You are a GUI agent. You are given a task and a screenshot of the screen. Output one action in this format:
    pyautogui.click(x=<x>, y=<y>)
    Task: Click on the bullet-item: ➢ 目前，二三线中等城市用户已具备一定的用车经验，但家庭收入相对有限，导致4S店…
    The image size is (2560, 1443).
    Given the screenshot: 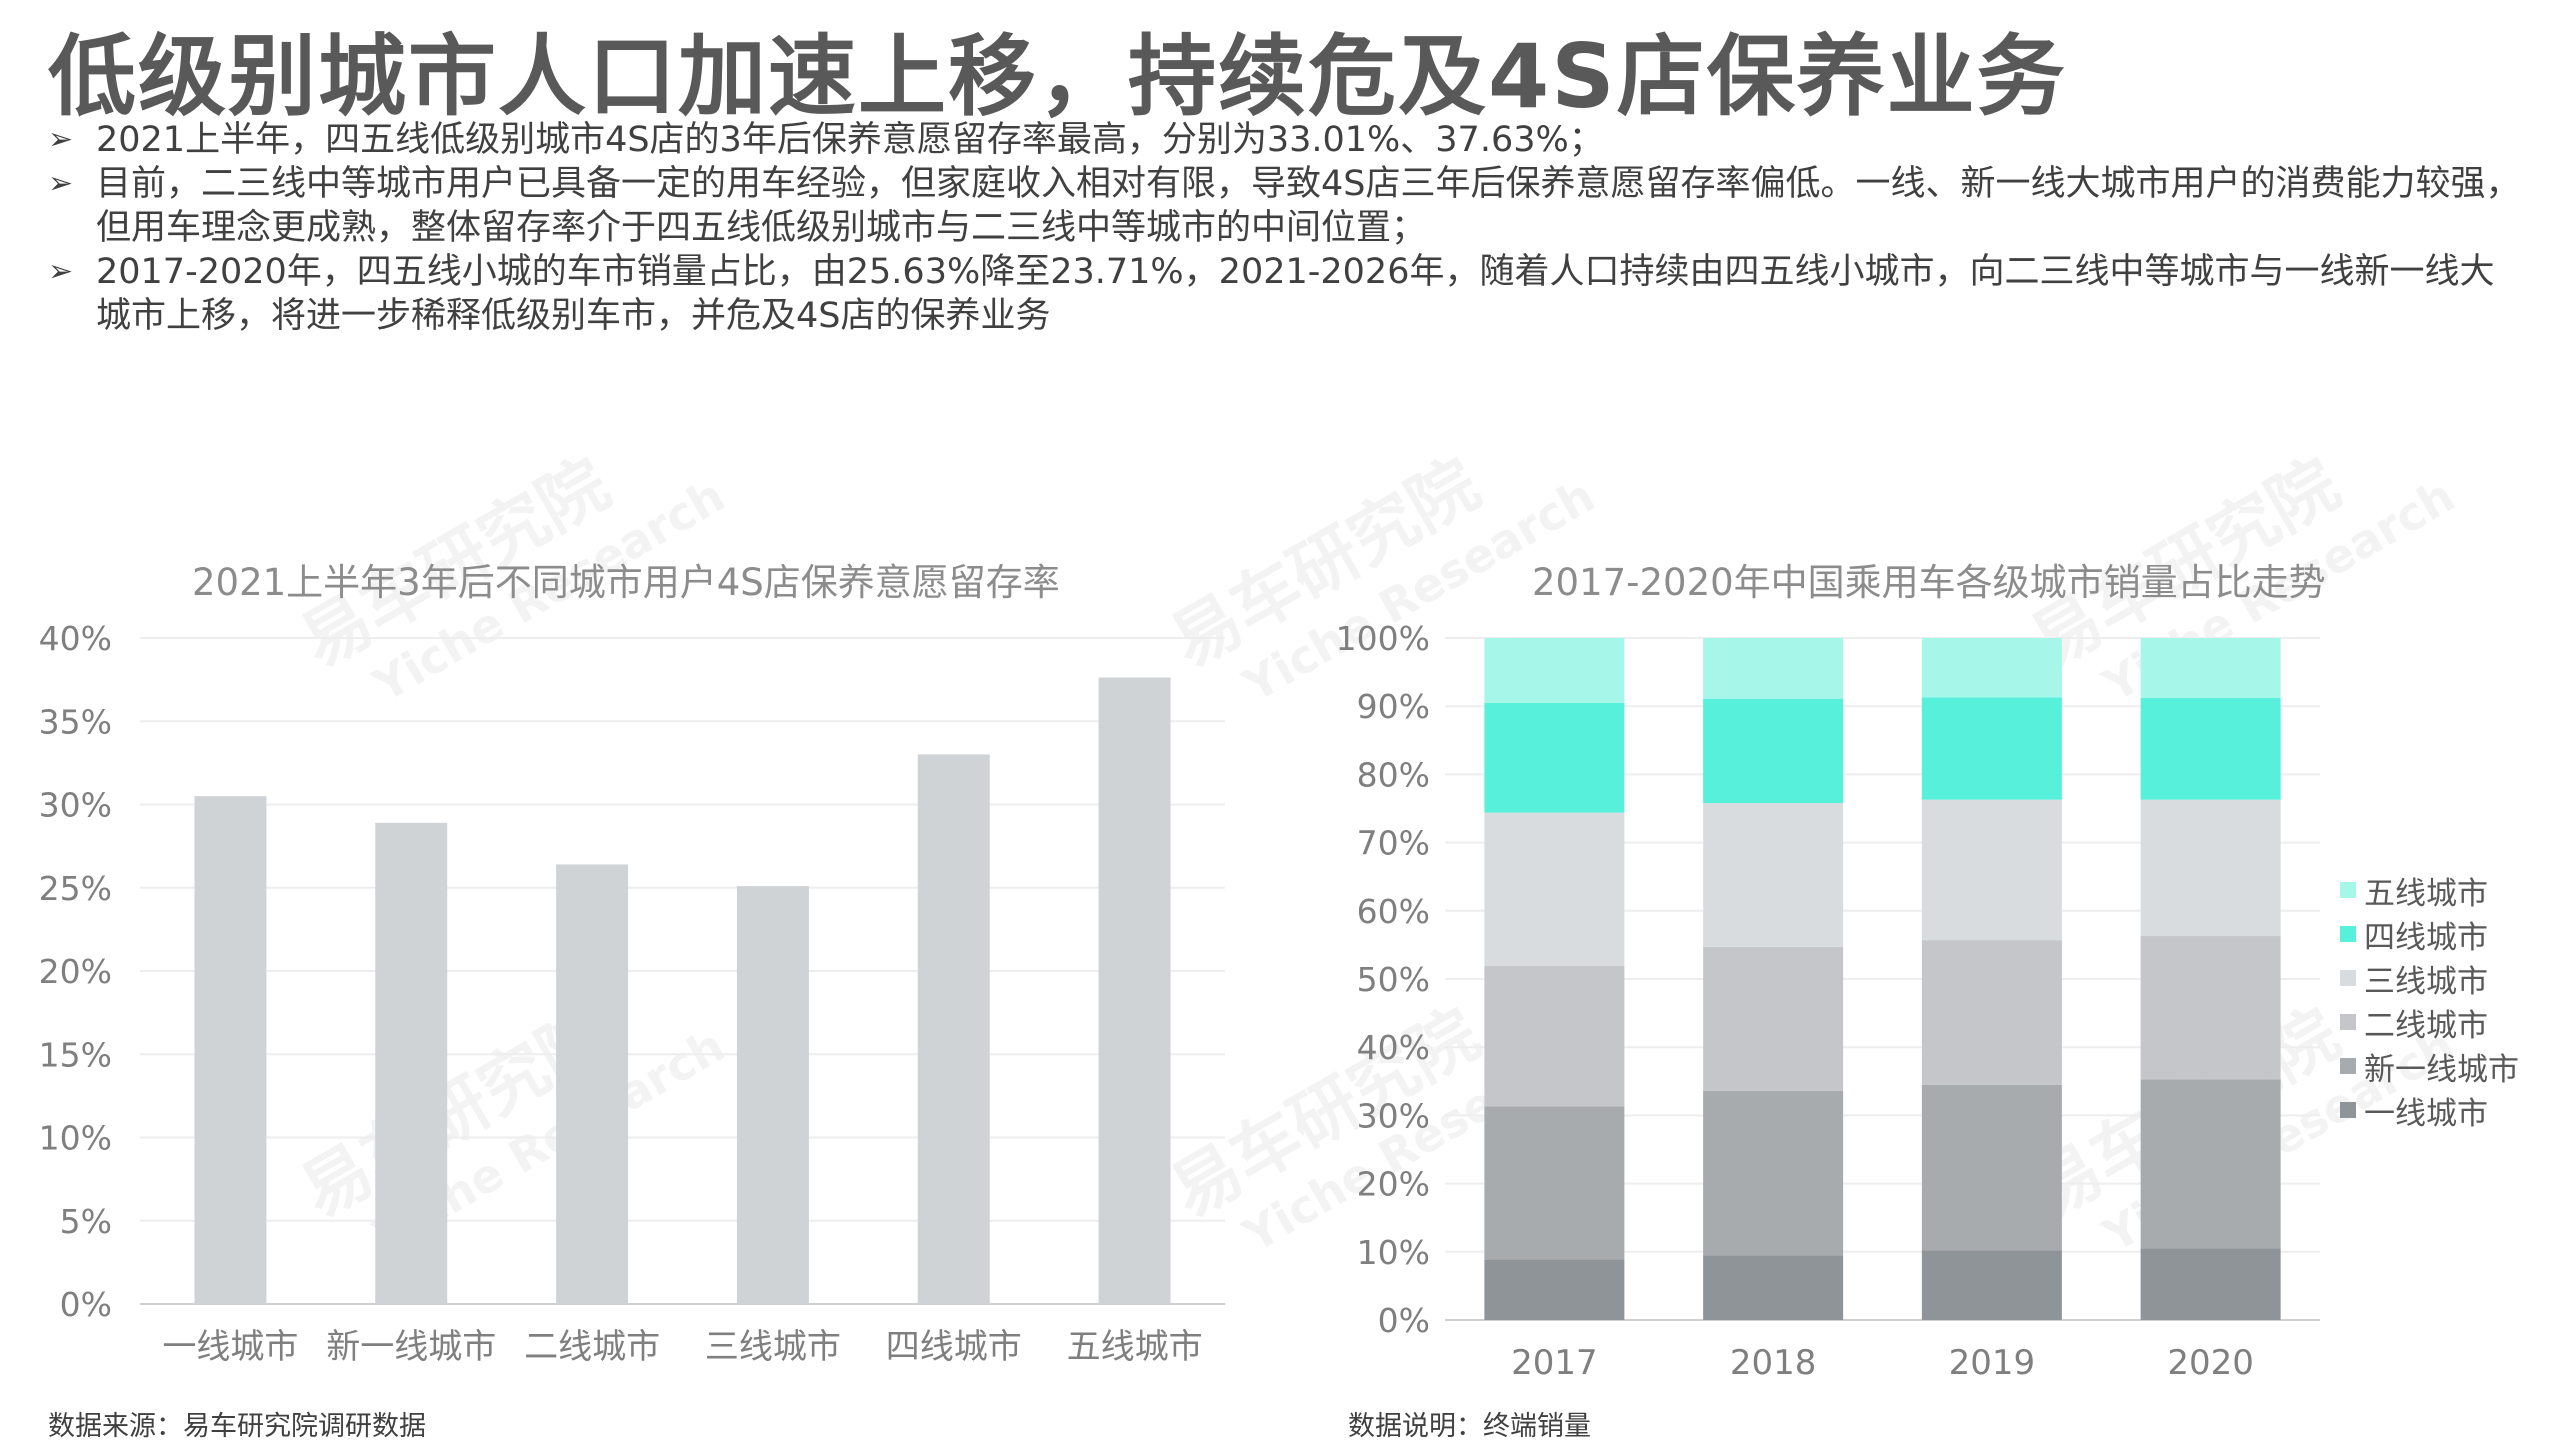 What is the action you would take?
    pyautogui.click(x=1288, y=206)
    